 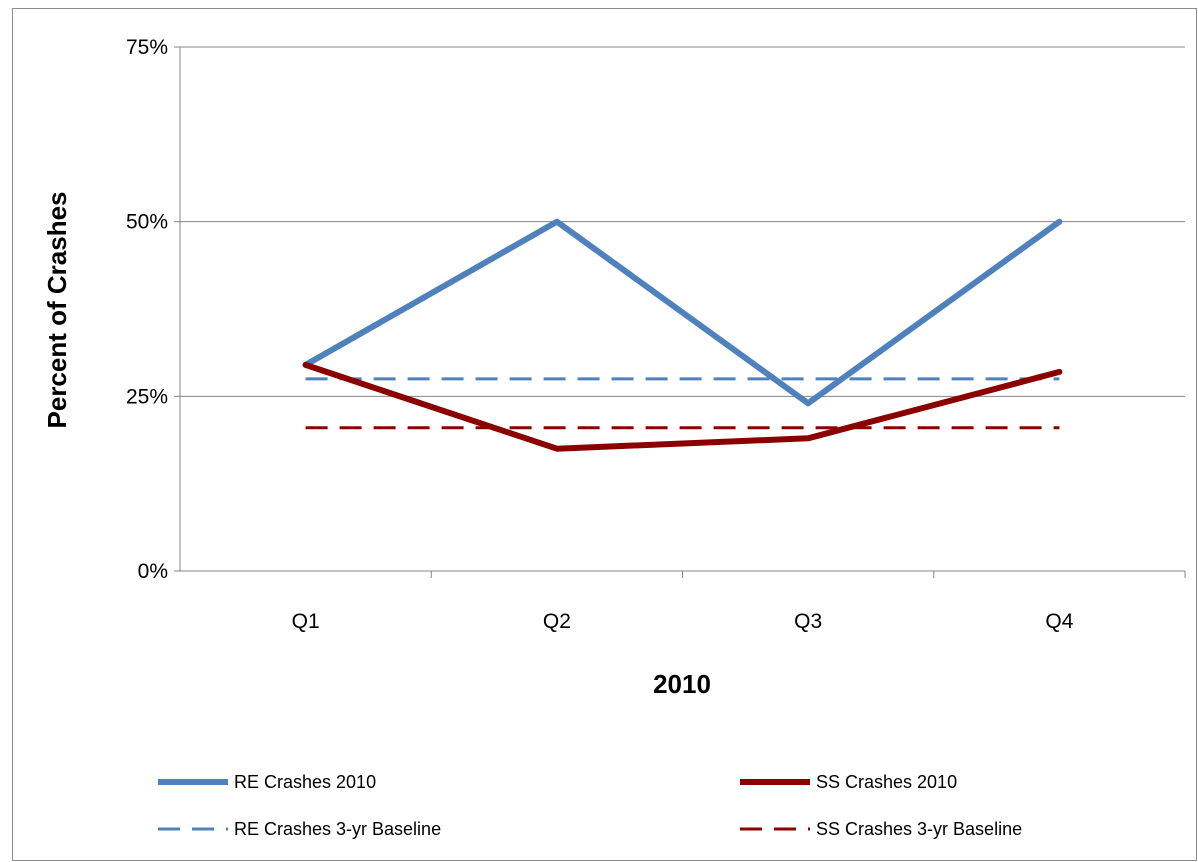 I want to click on y-tick-label: 0%, so click(x=153, y=571).